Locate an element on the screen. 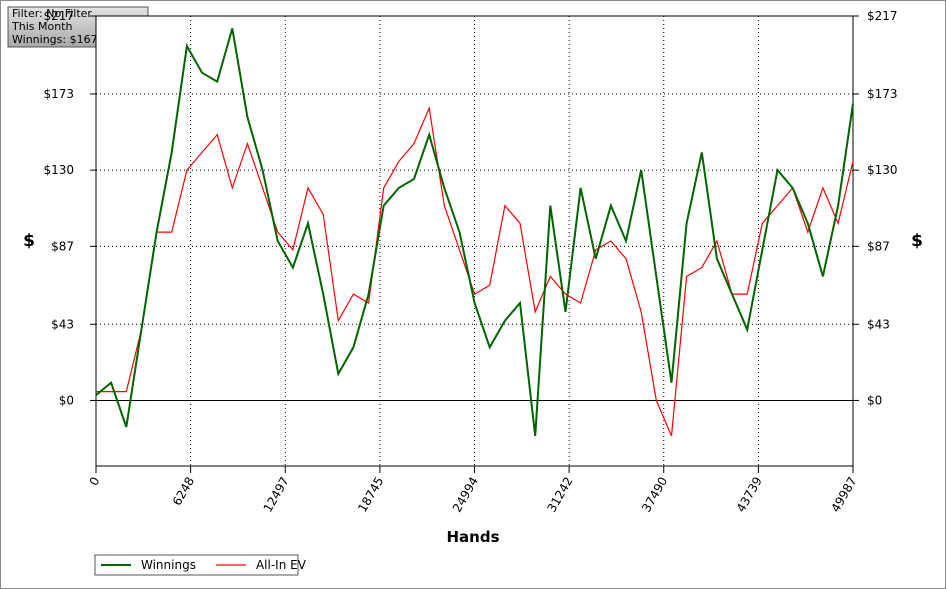  y2-tick-label: $217 is located at coordinates (882, 16).